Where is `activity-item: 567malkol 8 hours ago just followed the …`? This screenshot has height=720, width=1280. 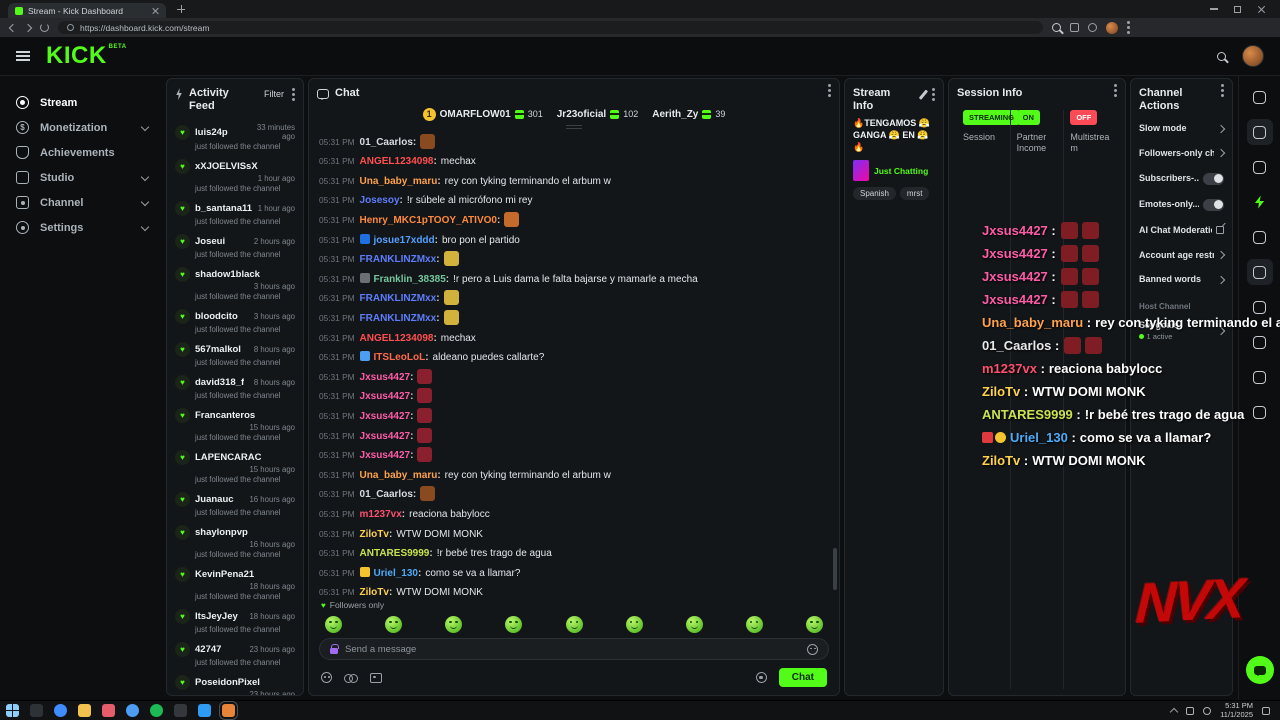 activity-item: 567malkol 8 hours ago just followed the … is located at coordinates (235, 354).